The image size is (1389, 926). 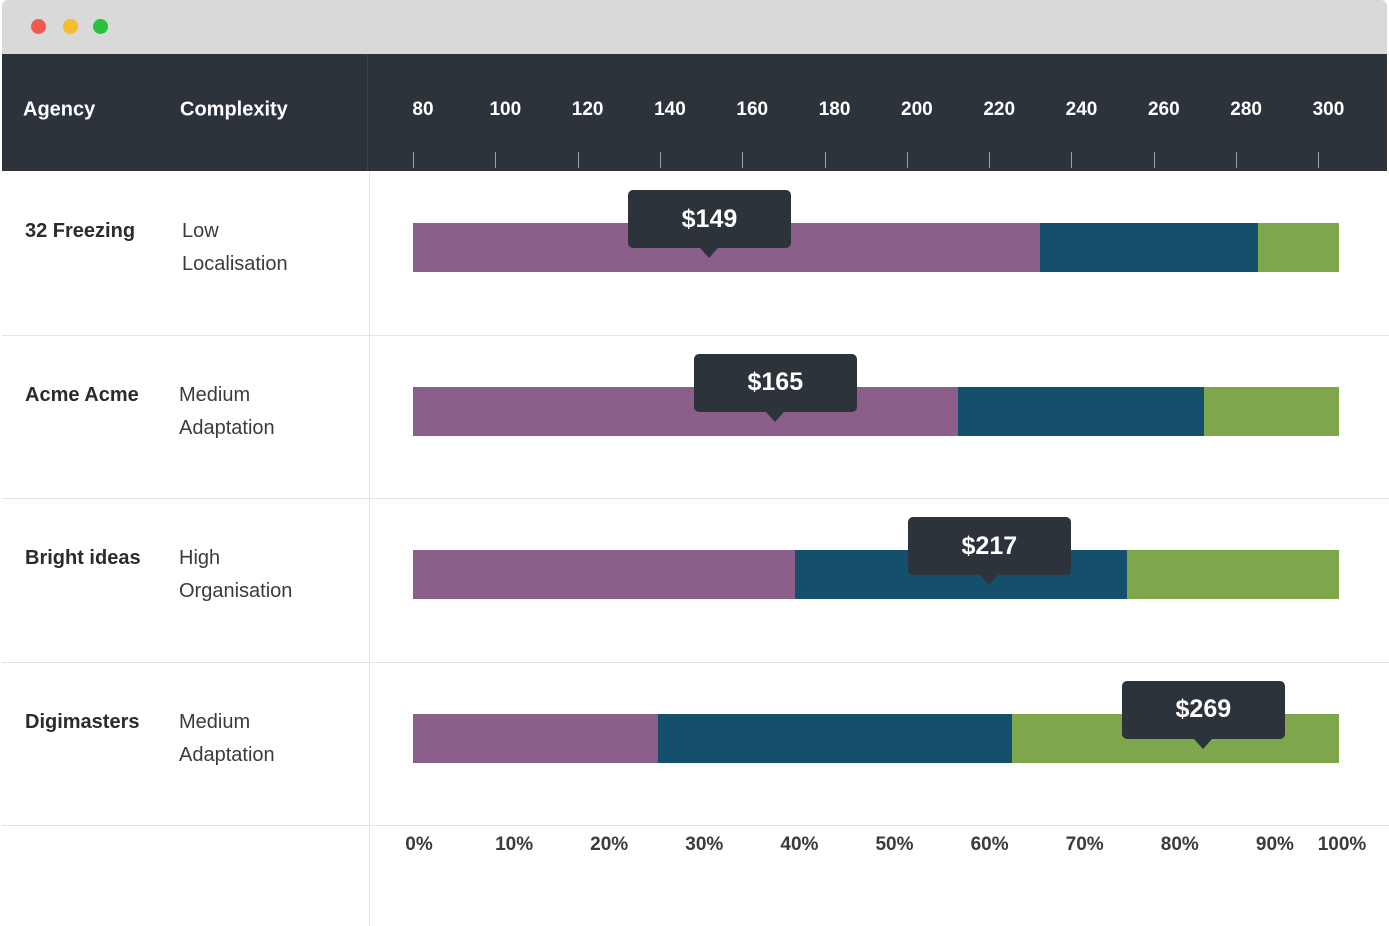 I want to click on percent-tick-label: 40%, so click(x=799, y=844).